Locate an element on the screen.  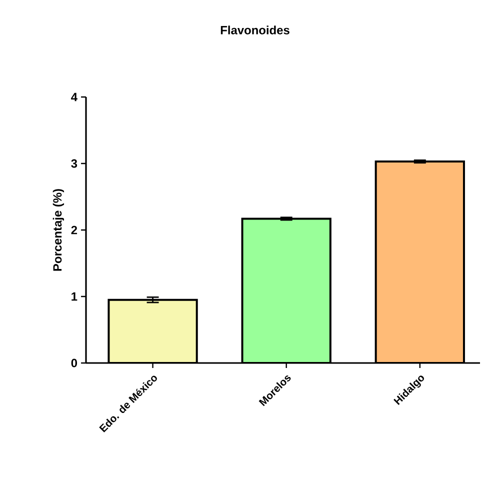
y-tick-label: 1 is located at coordinates (75, 296).